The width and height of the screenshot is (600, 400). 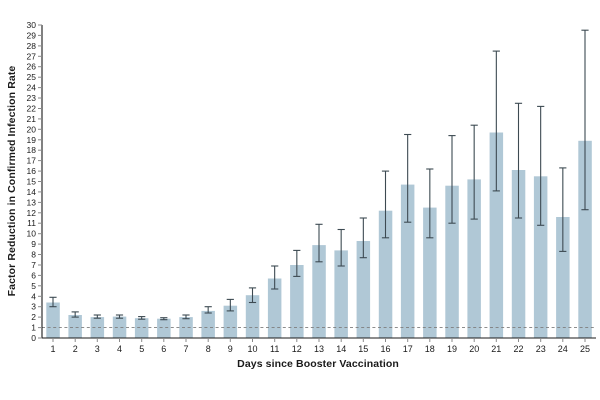 What do you see at coordinates (563, 349) in the screenshot?
I see `x-tick-label: 24` at bounding box center [563, 349].